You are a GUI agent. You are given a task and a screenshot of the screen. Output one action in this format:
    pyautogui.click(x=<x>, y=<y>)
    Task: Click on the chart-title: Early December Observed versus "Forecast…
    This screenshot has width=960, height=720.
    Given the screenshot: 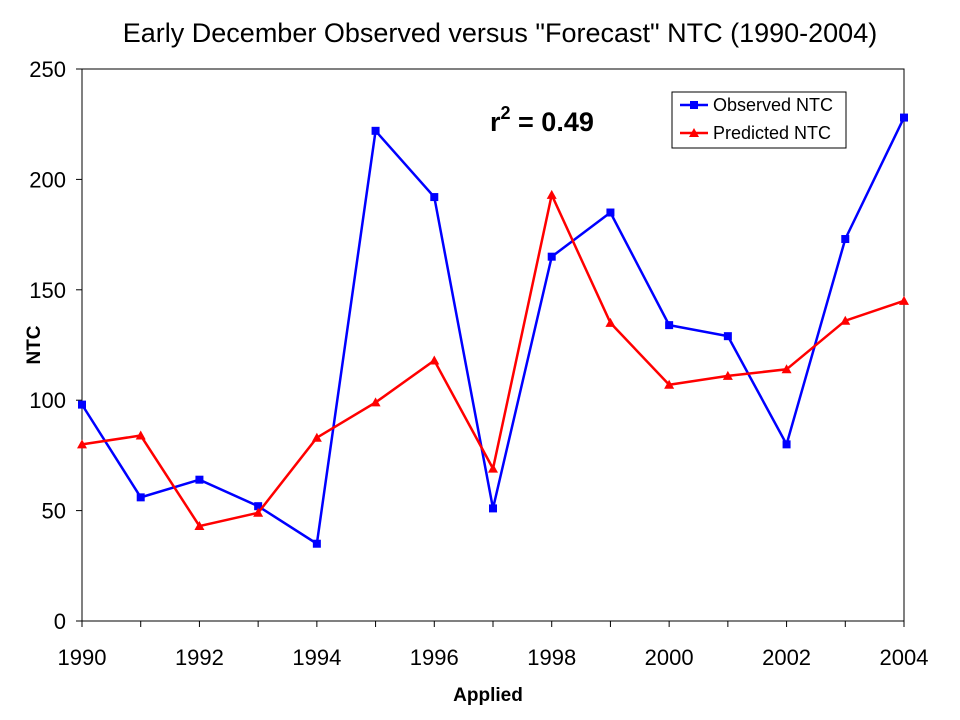 What is the action you would take?
    pyautogui.click(x=500, y=33)
    